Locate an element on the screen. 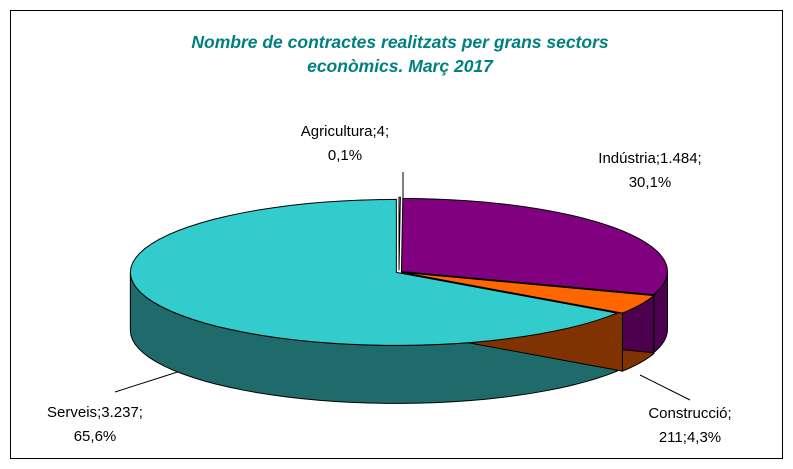 The image size is (793, 469). data-label-line: Serveis;3.237; is located at coordinates (95, 412).